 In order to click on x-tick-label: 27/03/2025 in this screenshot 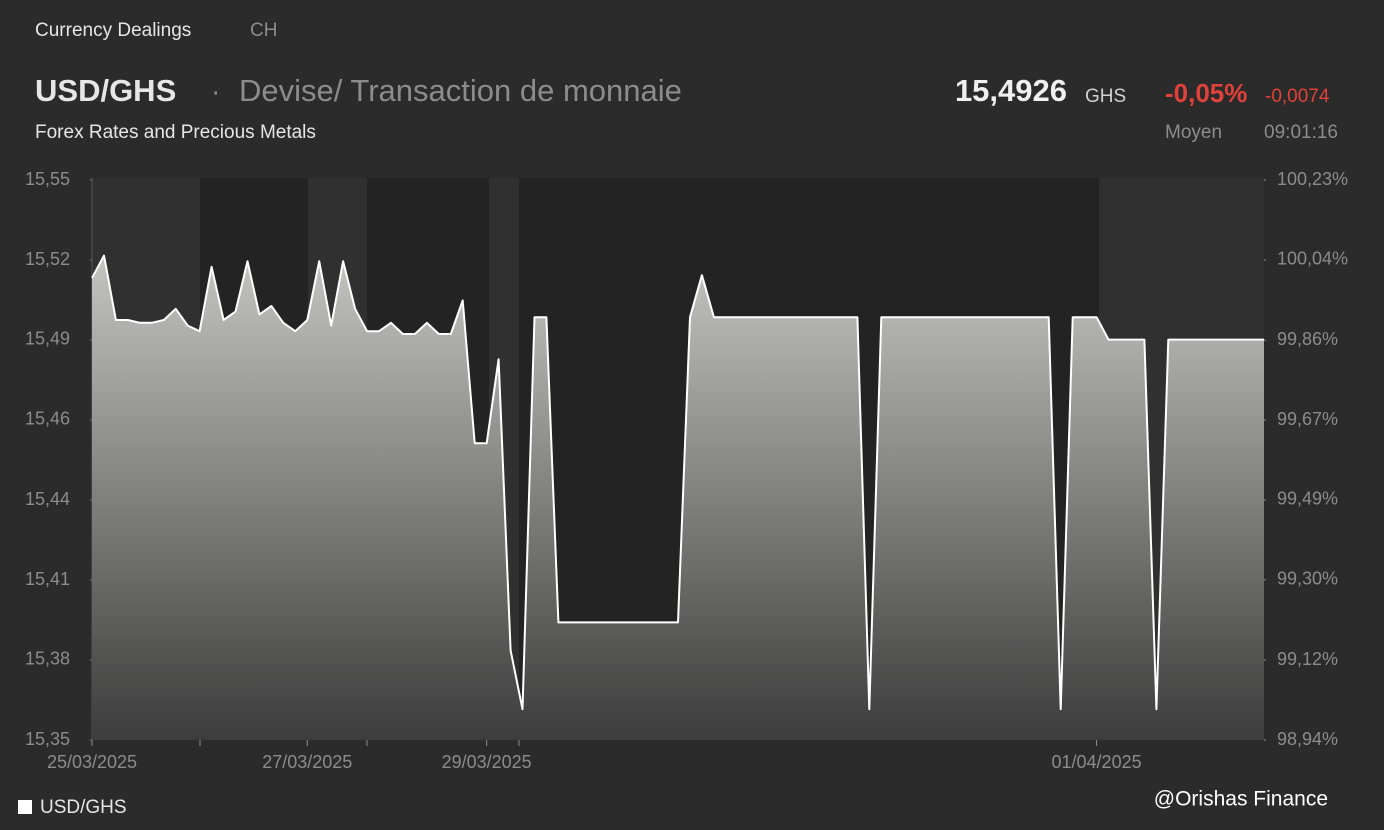, I will do `click(307, 762)`.